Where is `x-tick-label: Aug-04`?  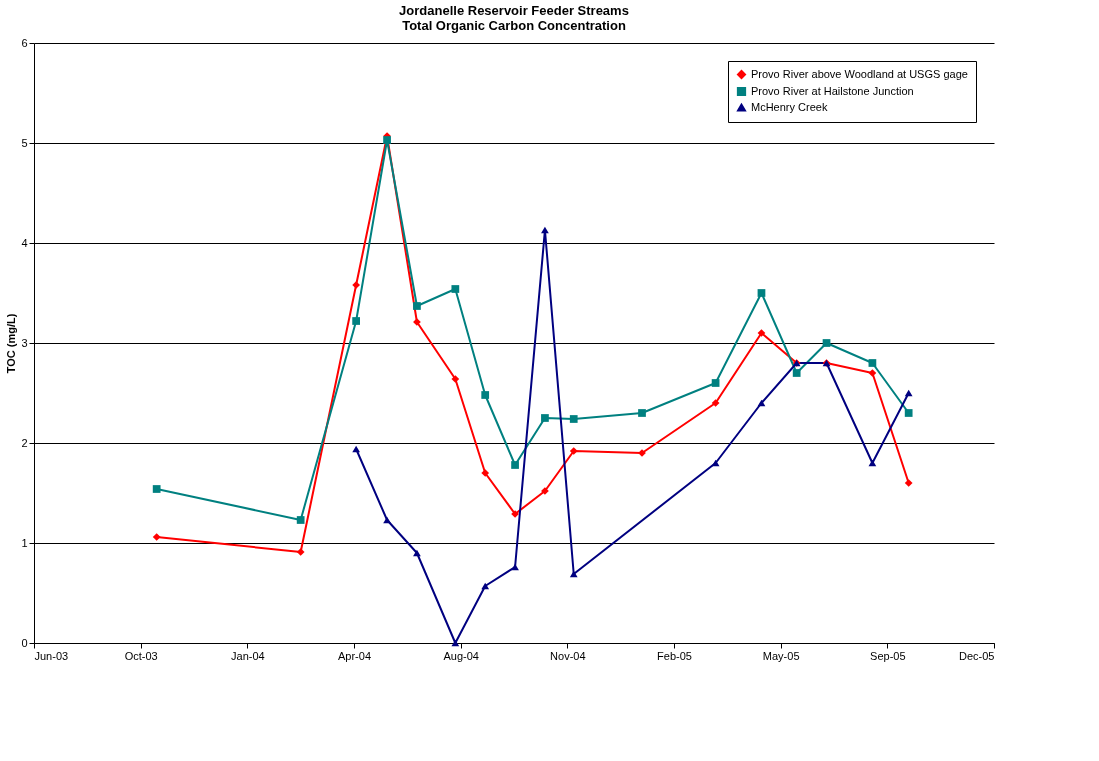 x-tick-label: Aug-04 is located at coordinates (461, 655).